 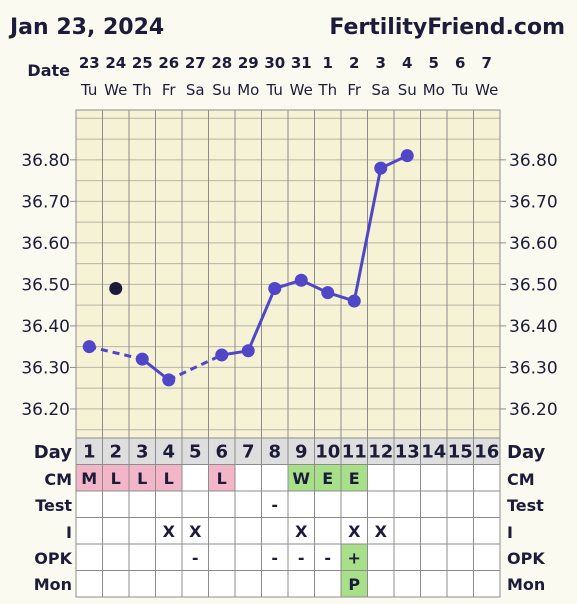 I want to click on y-tick-label-left: 36.40, so click(x=45, y=327).